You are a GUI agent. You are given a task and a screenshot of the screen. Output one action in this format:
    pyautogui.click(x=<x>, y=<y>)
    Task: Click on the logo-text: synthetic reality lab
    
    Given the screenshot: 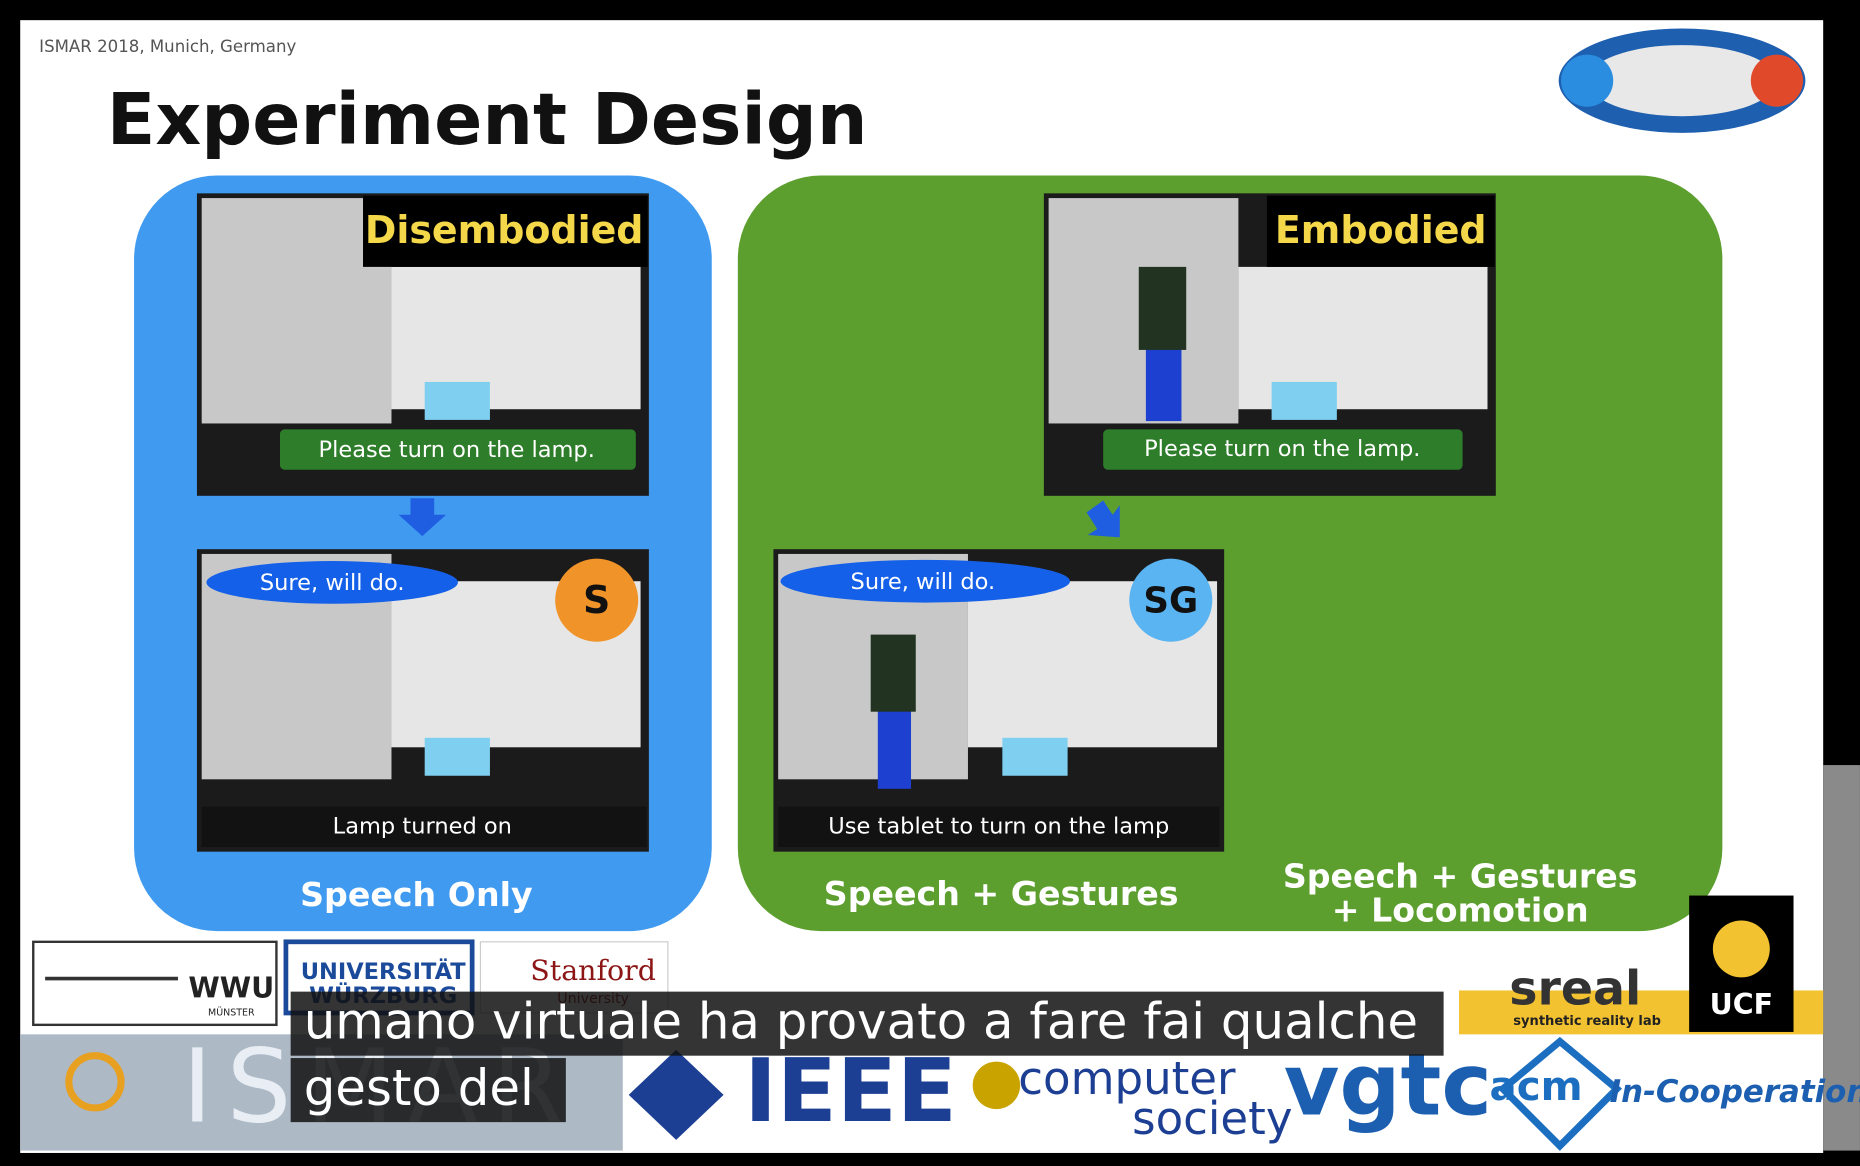 What is the action you would take?
    pyautogui.click(x=1587, y=1021)
    